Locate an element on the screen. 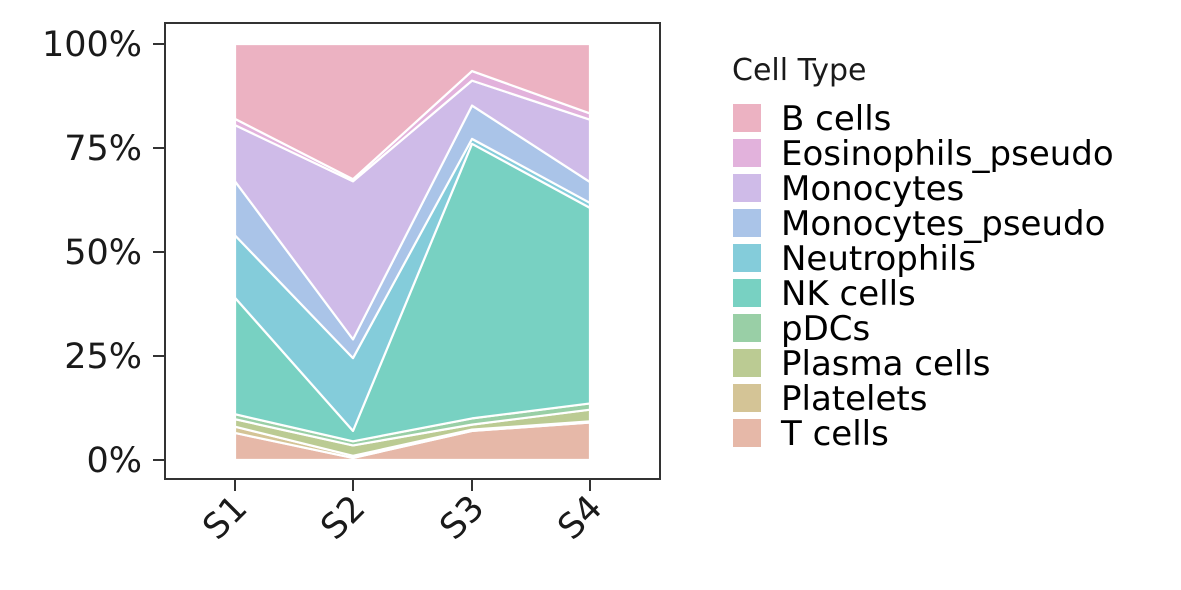 The image size is (1181, 590). legend-key-nk-cells is located at coordinates (747, 293).